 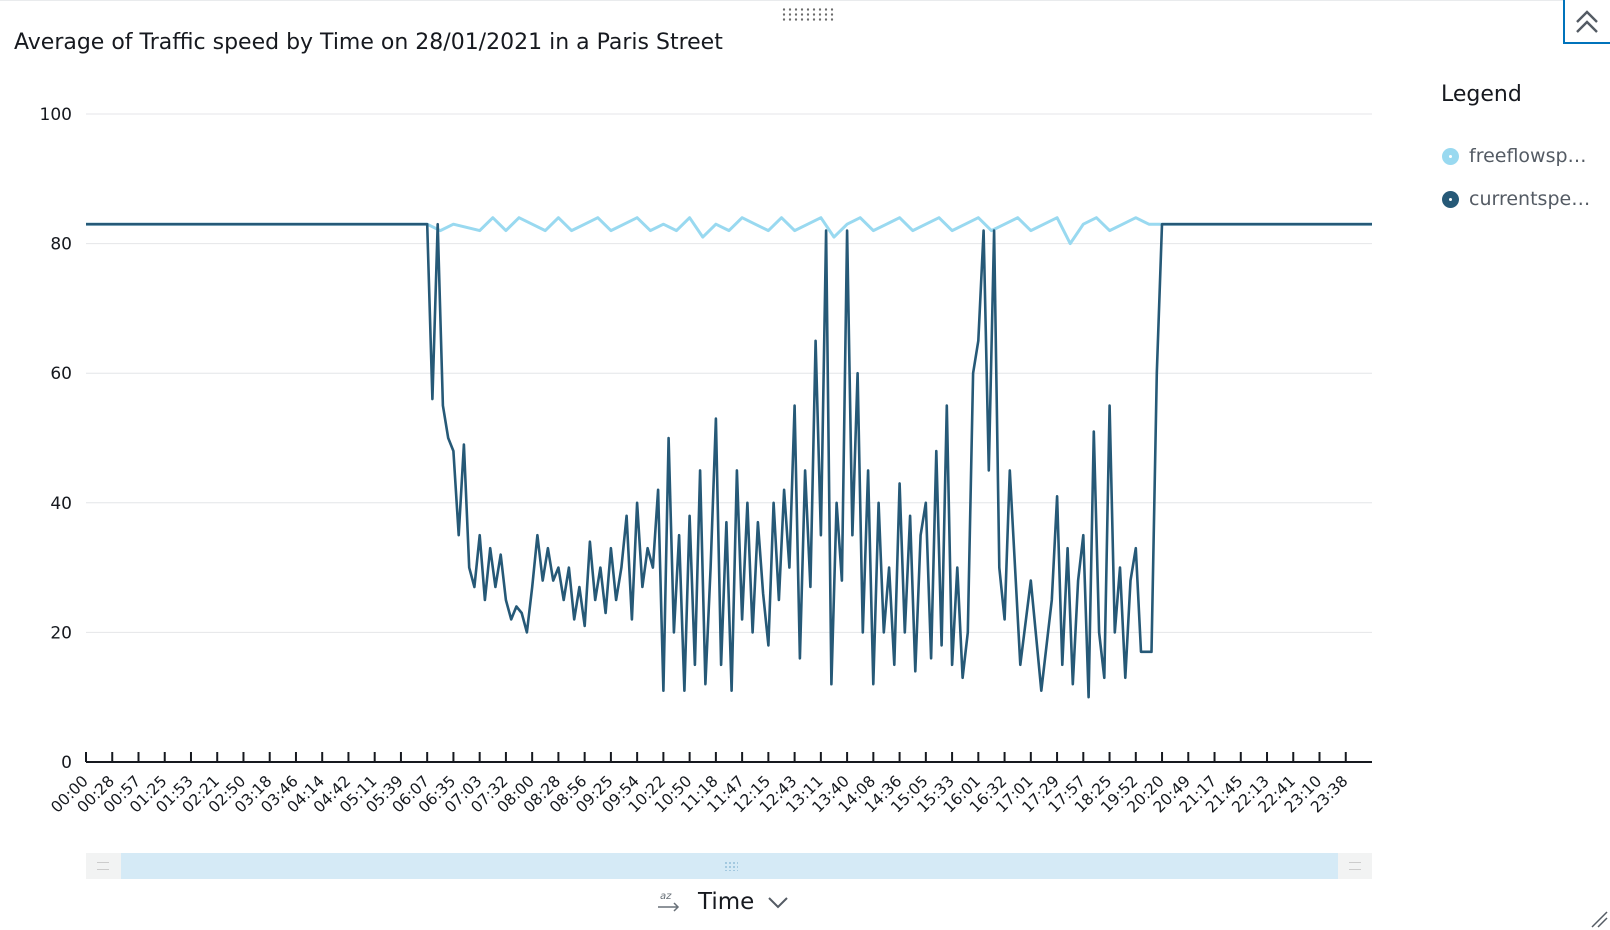 I want to click on legend-item-currentspeed: currentspeed, so click(x=1516, y=199).